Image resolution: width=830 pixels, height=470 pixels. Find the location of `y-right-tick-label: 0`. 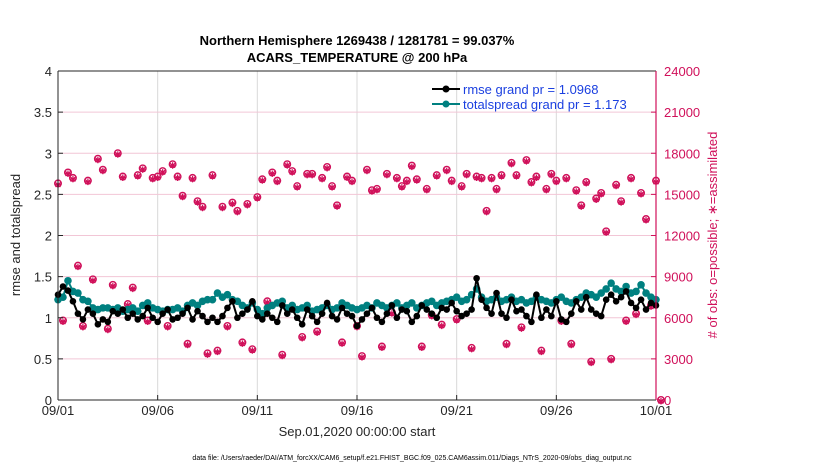

y-right-tick-label: 0 is located at coordinates (667, 400).